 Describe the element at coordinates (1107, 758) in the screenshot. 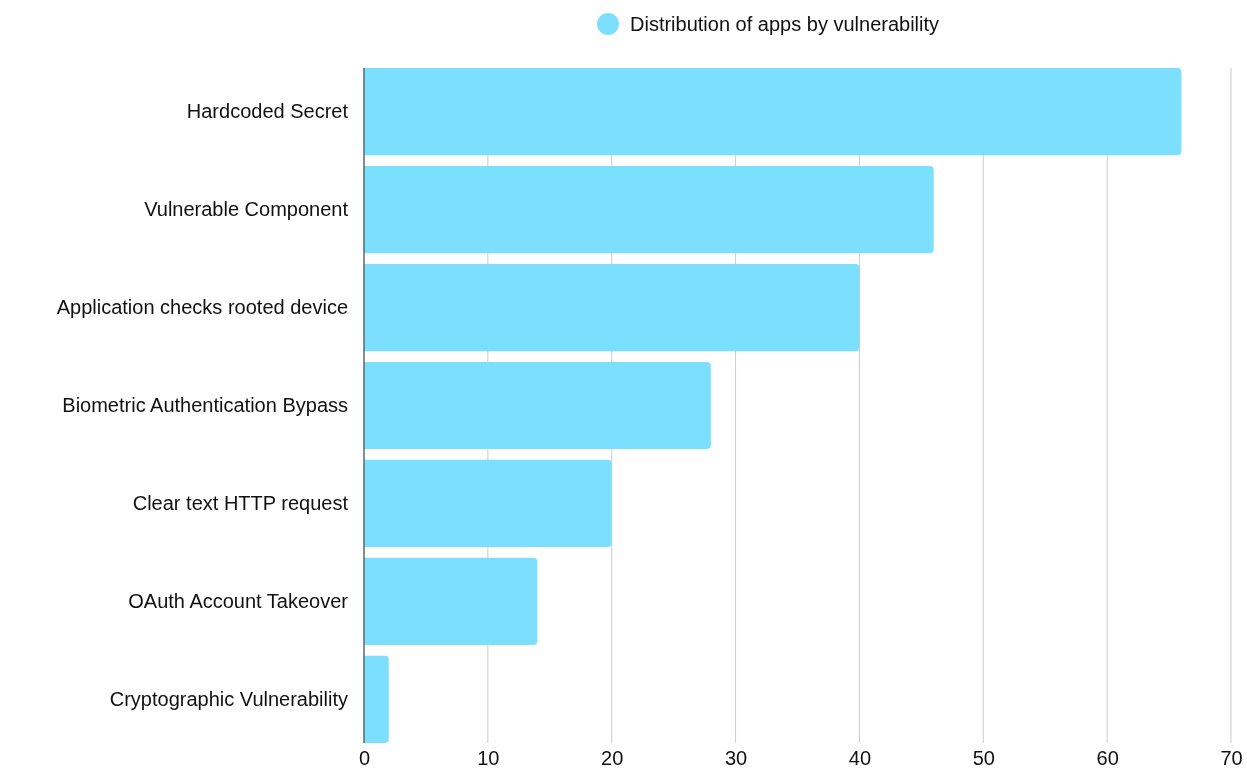

I see `x-tick-label: 60` at that location.